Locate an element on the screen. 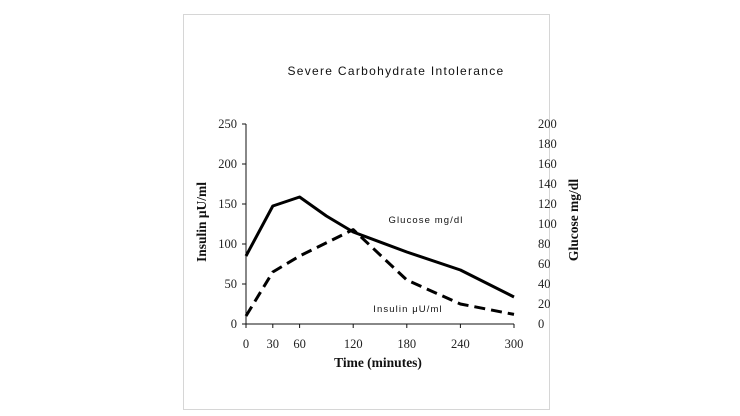 This screenshot has height=416, width=740. x-tick-label: 300 is located at coordinates (514, 344).